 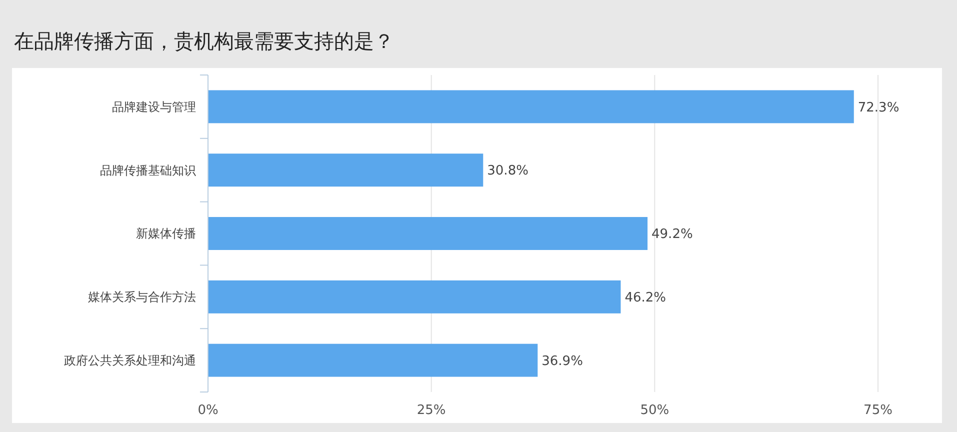 I want to click on x-tick-label: 25%, so click(x=431, y=410).